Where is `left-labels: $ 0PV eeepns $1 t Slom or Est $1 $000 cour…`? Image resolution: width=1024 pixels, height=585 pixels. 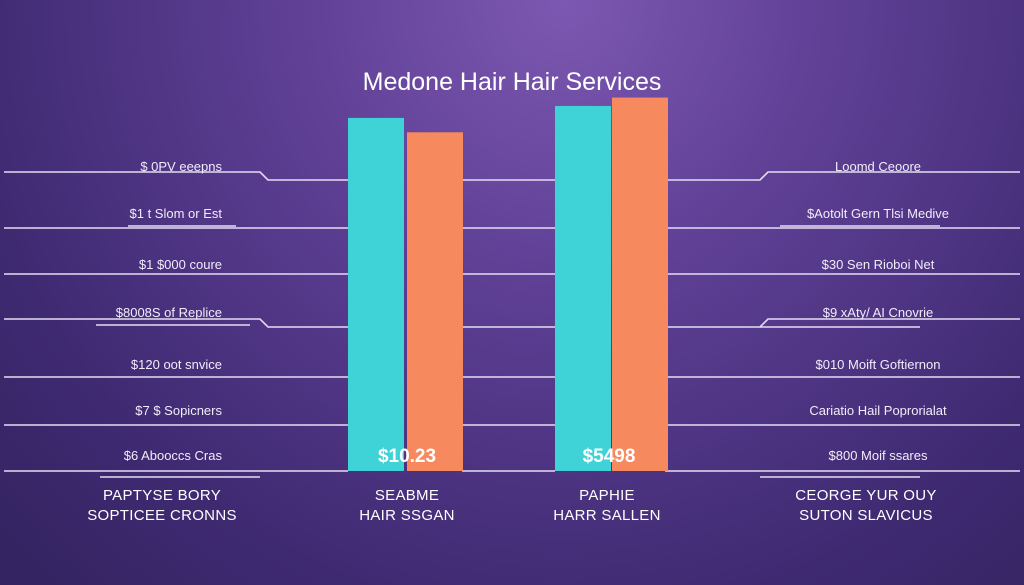 left-labels: $ 0PV eeepns $1 t Slom or Est $1 $000 cour… is located at coordinates (169, 311).